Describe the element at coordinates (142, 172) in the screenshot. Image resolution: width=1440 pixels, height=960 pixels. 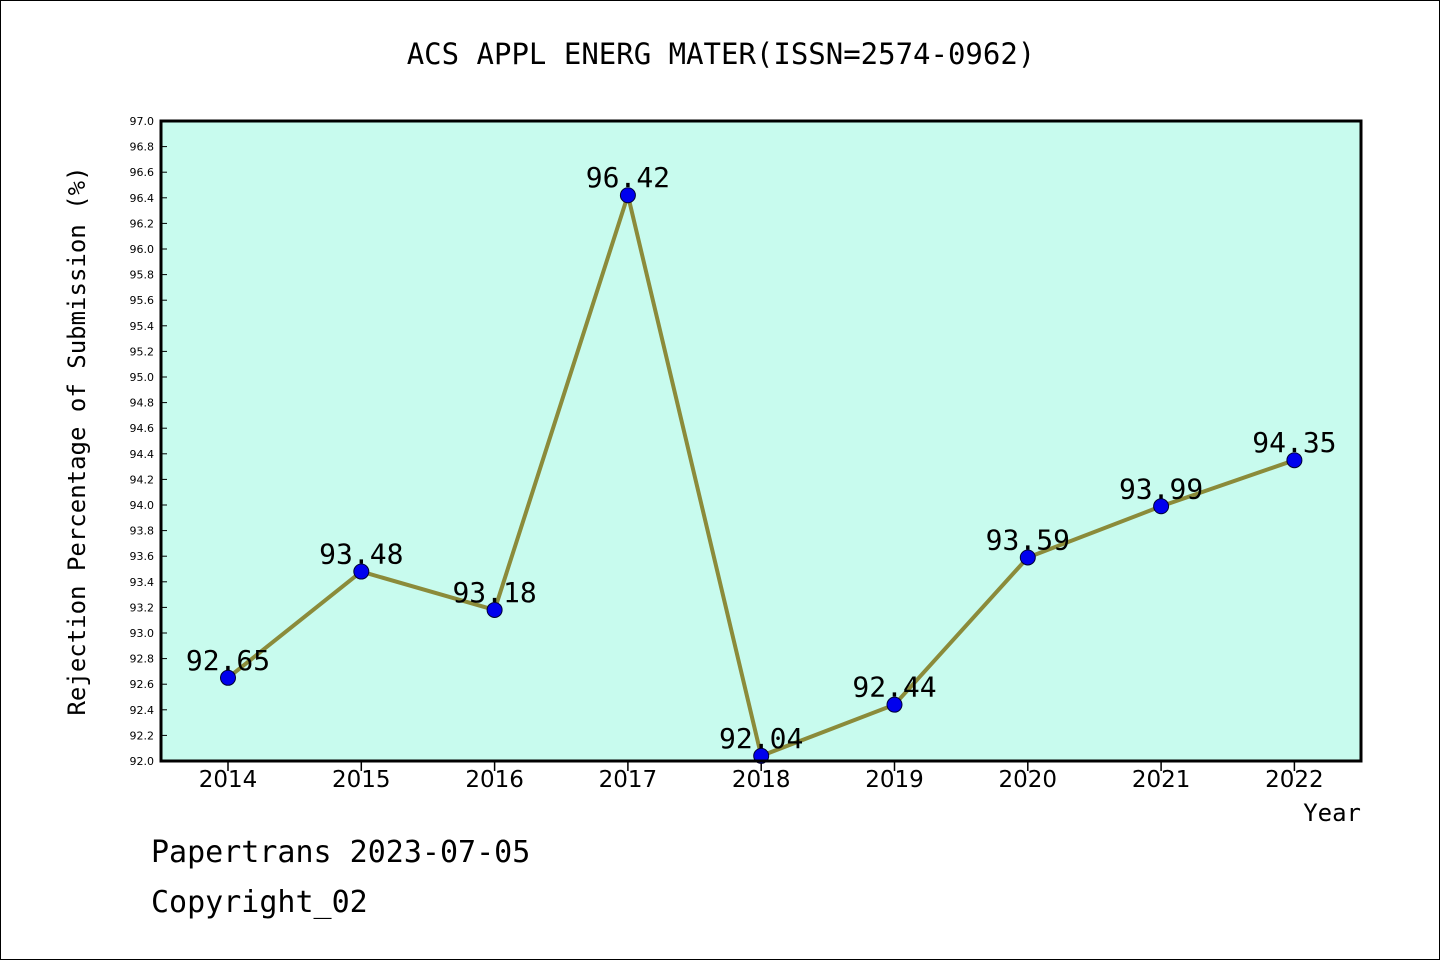
I see `y-tick-label: 96.6` at that location.